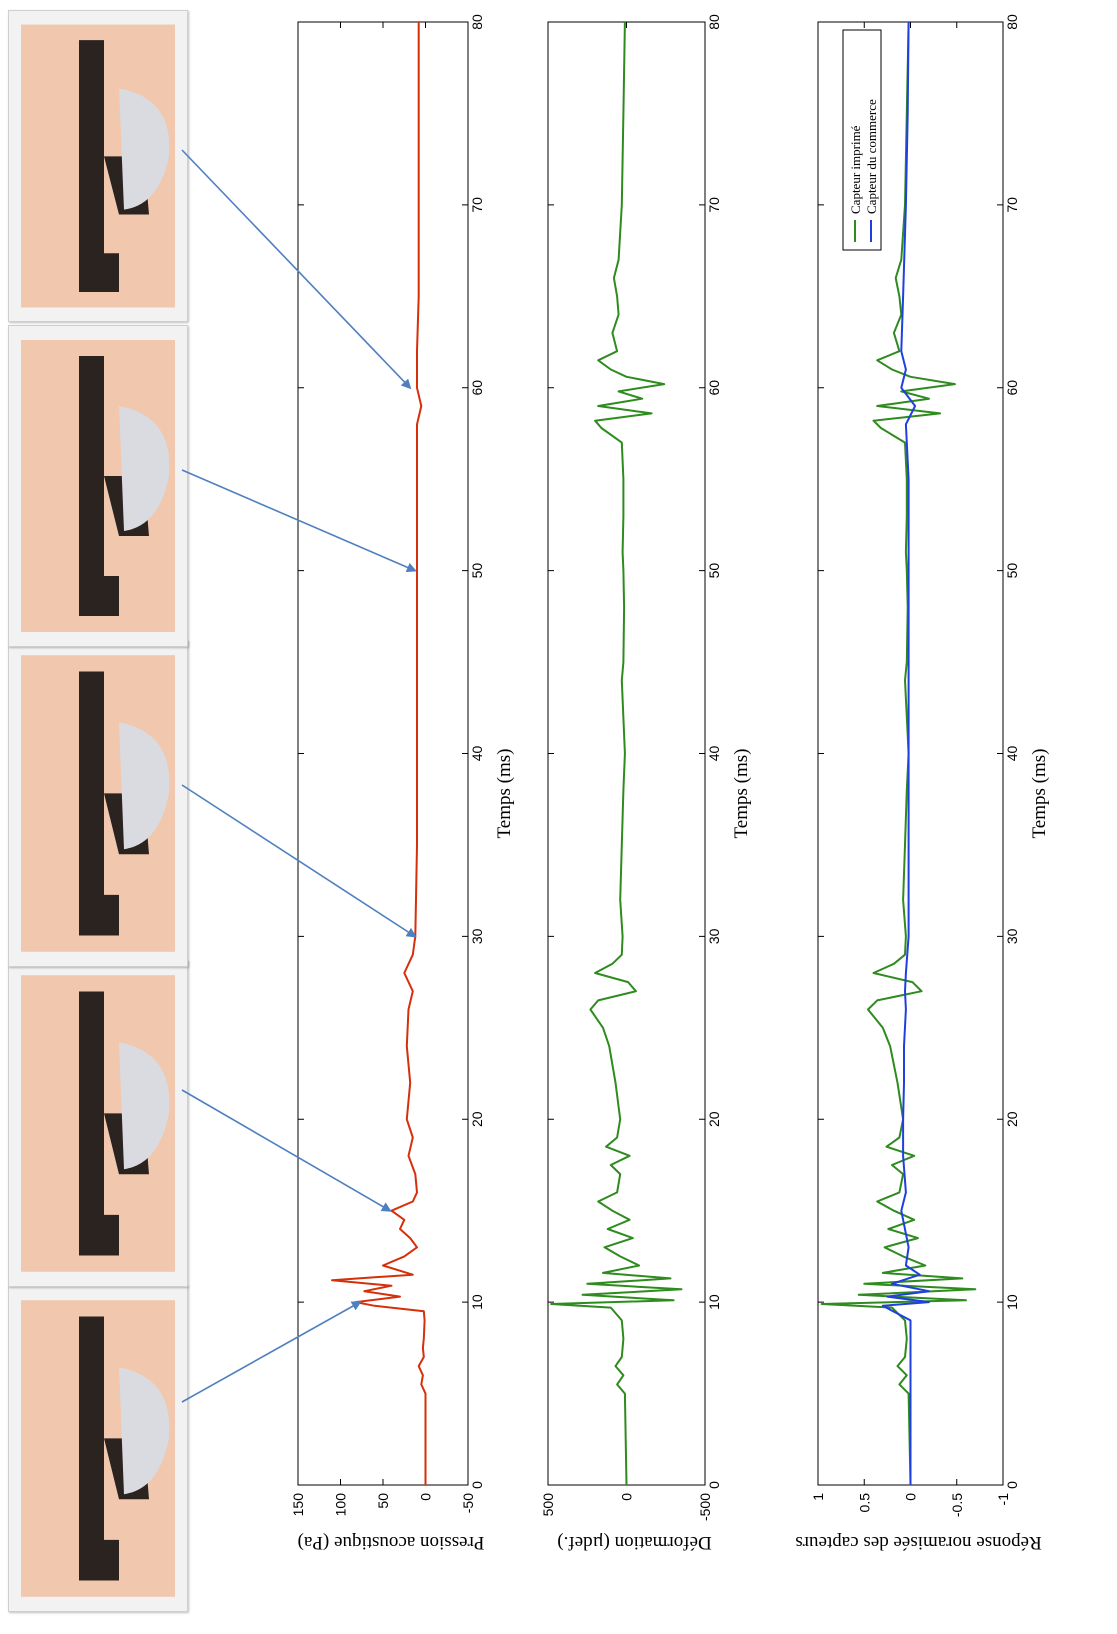 The height and width of the screenshot is (1634, 1117). Describe the element at coordinates (871, 156) in the screenshot. I see `legend-entry: Capteur du commerce` at that location.